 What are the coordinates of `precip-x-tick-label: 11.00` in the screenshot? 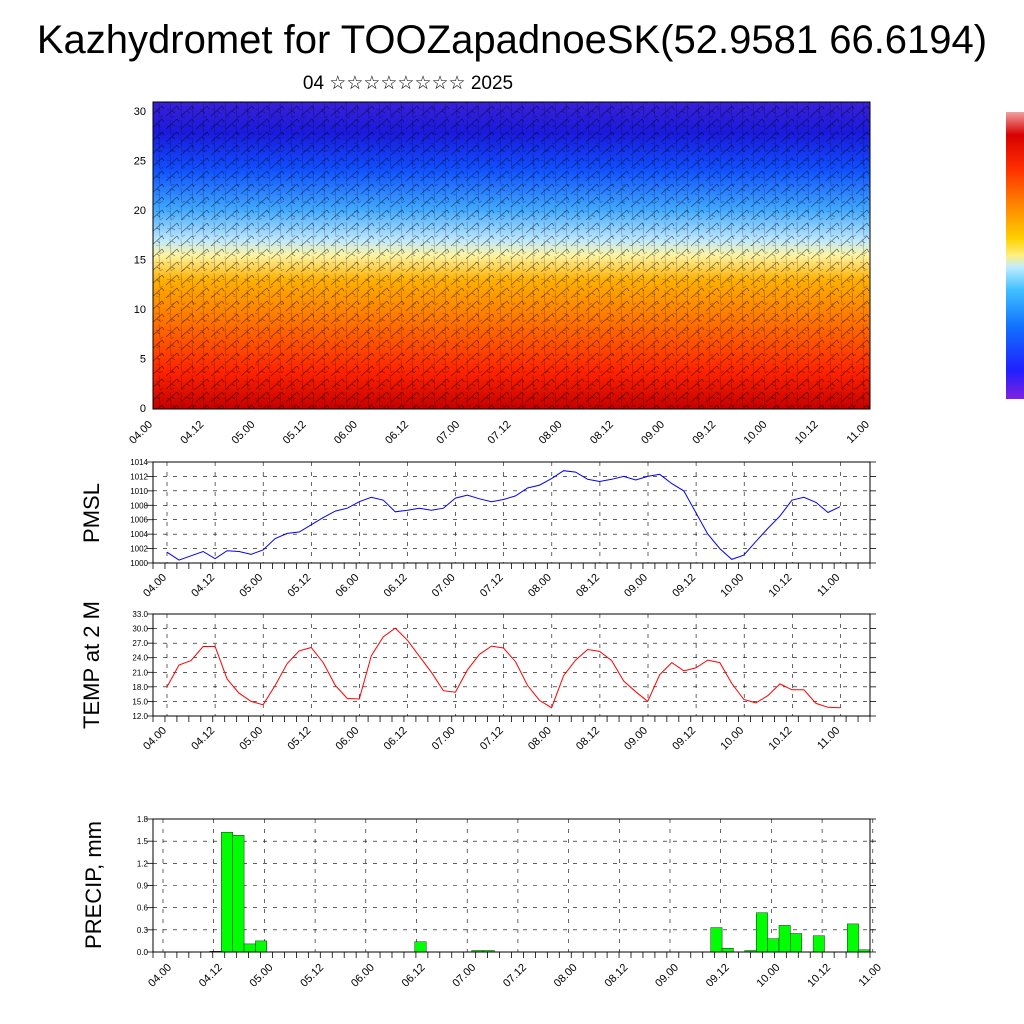 It's located at (870, 975).